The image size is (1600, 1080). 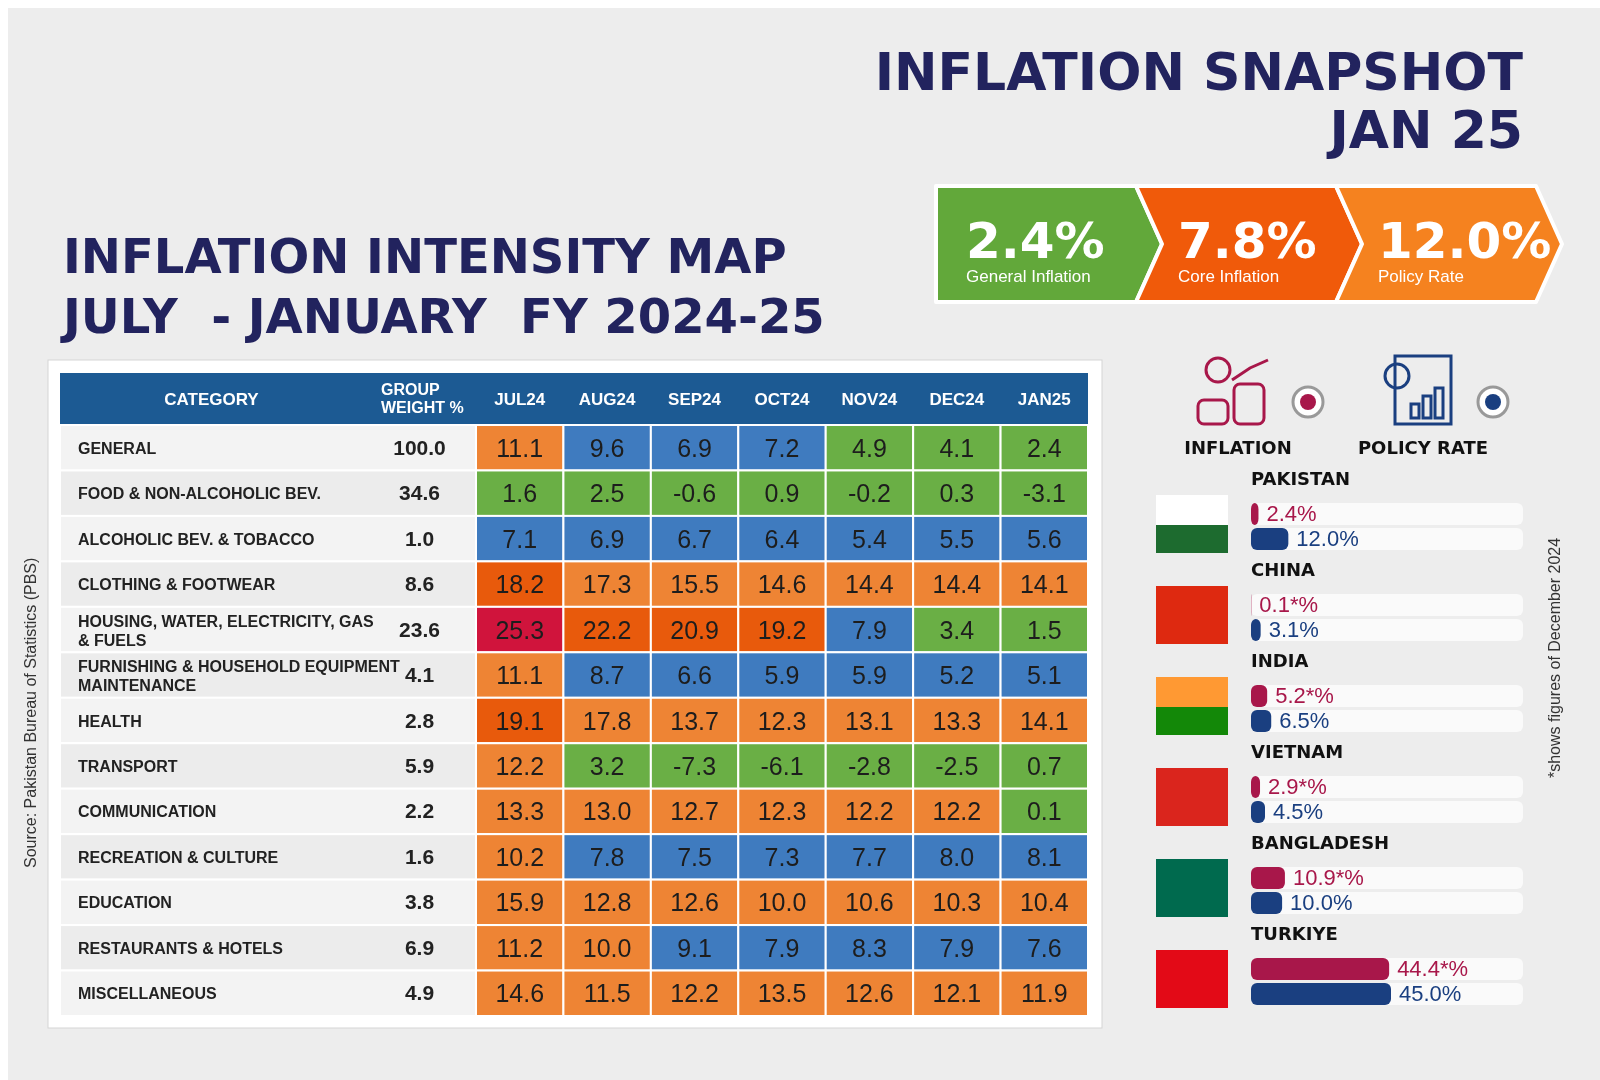 What do you see at coordinates (1291, 513) in the screenshot?
I see `data-label: 2.4%` at bounding box center [1291, 513].